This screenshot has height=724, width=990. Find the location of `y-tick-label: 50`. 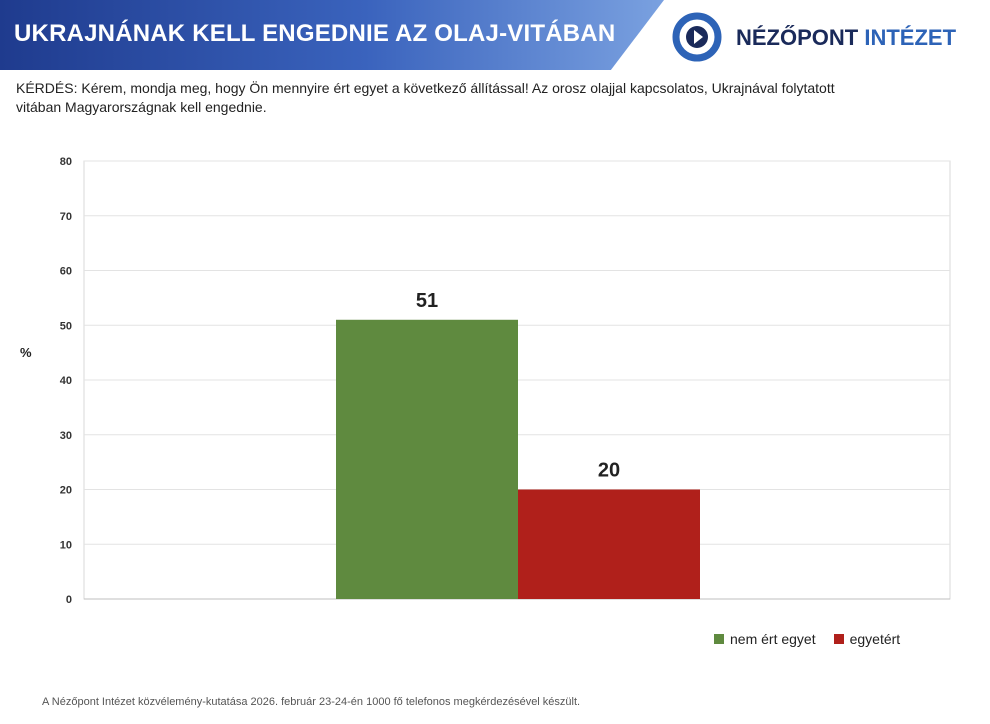

y-tick-label: 50 is located at coordinates (66, 326).